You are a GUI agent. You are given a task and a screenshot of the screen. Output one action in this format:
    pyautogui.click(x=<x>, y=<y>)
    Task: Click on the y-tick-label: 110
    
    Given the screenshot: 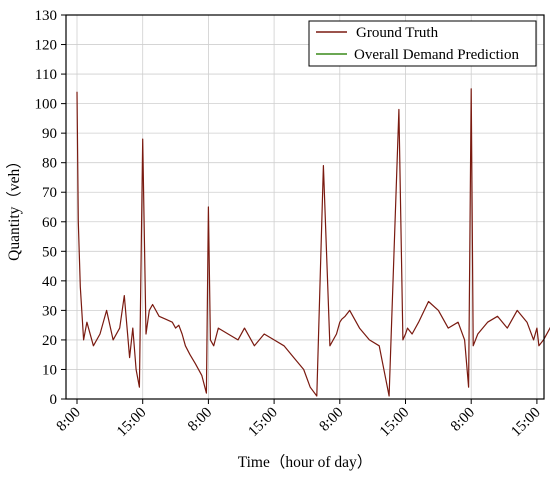 What is the action you would take?
    pyautogui.click(x=46, y=75)
    